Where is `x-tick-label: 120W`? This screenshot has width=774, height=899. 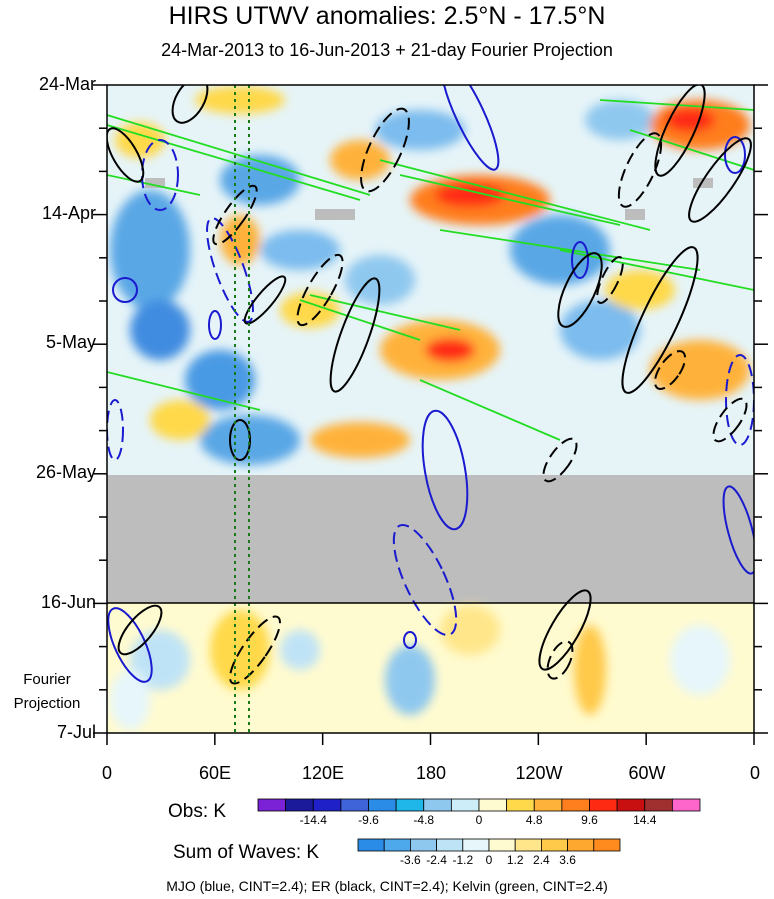 x-tick-label: 120W is located at coordinates (539, 773).